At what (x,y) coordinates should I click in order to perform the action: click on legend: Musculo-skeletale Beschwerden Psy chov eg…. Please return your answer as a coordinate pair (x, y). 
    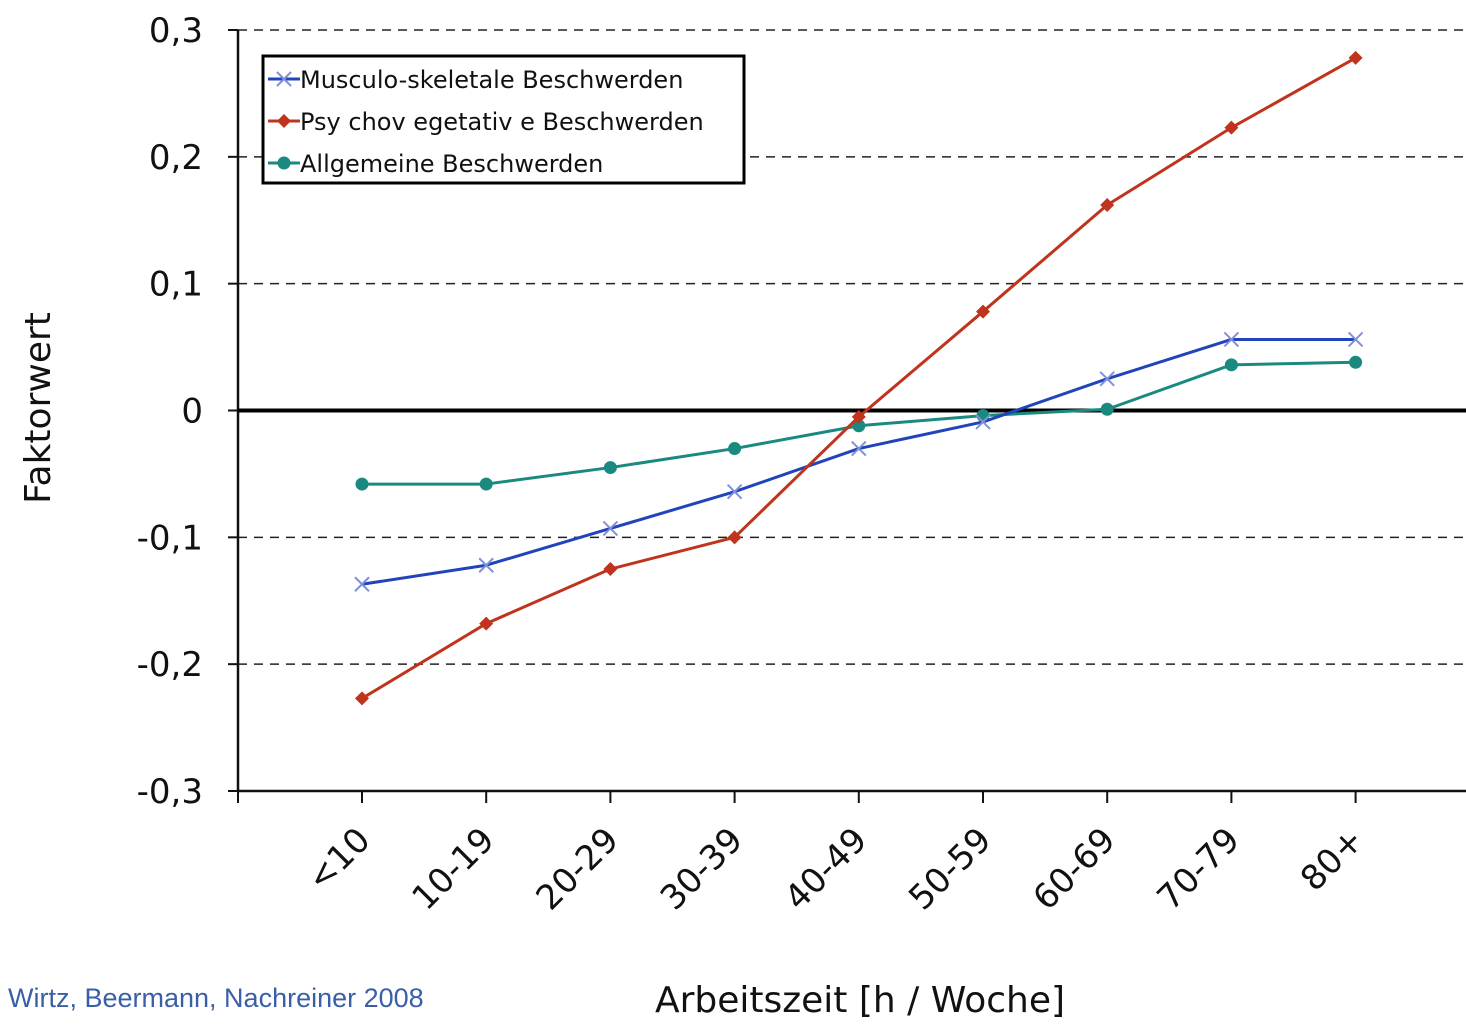
    Looking at the image, I should click on (503, 119).